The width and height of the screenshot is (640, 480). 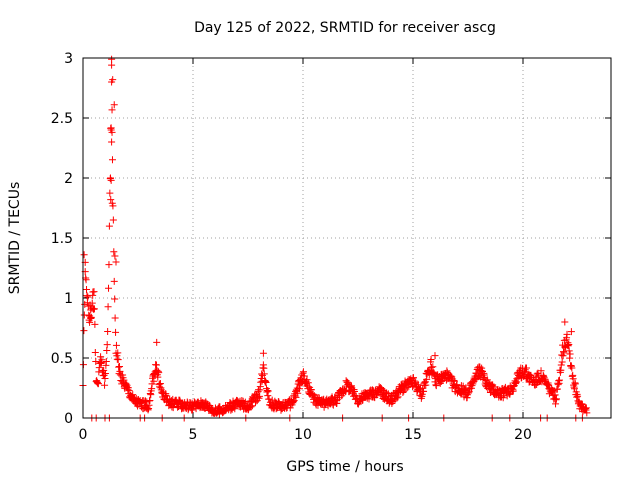 What do you see at coordinates (68, 59) in the screenshot?
I see `y-tick-label: 3` at bounding box center [68, 59].